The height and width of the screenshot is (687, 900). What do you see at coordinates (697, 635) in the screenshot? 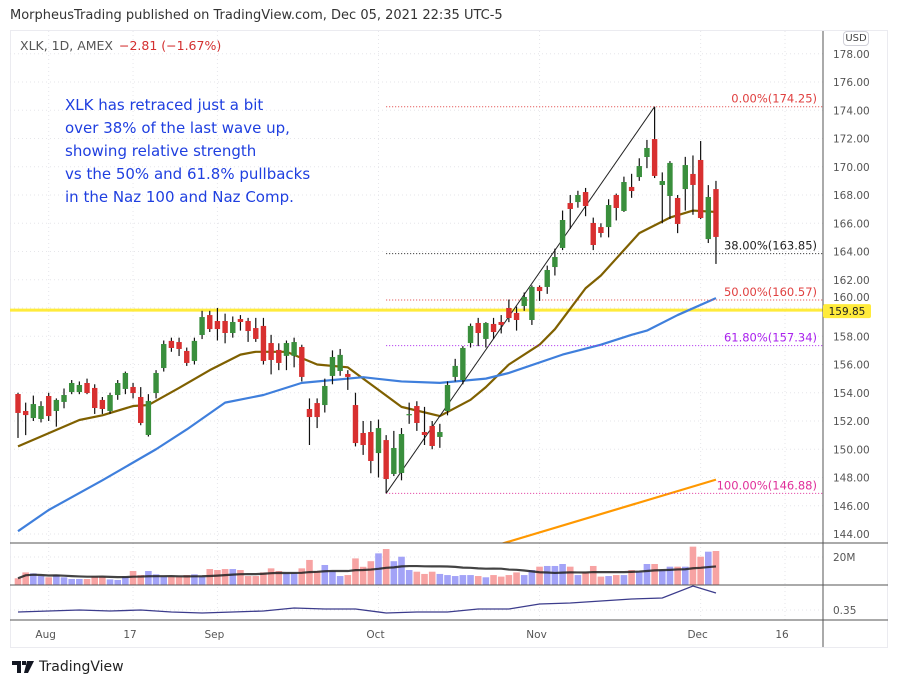
I see `date-tick-label: Dec` at bounding box center [697, 635].